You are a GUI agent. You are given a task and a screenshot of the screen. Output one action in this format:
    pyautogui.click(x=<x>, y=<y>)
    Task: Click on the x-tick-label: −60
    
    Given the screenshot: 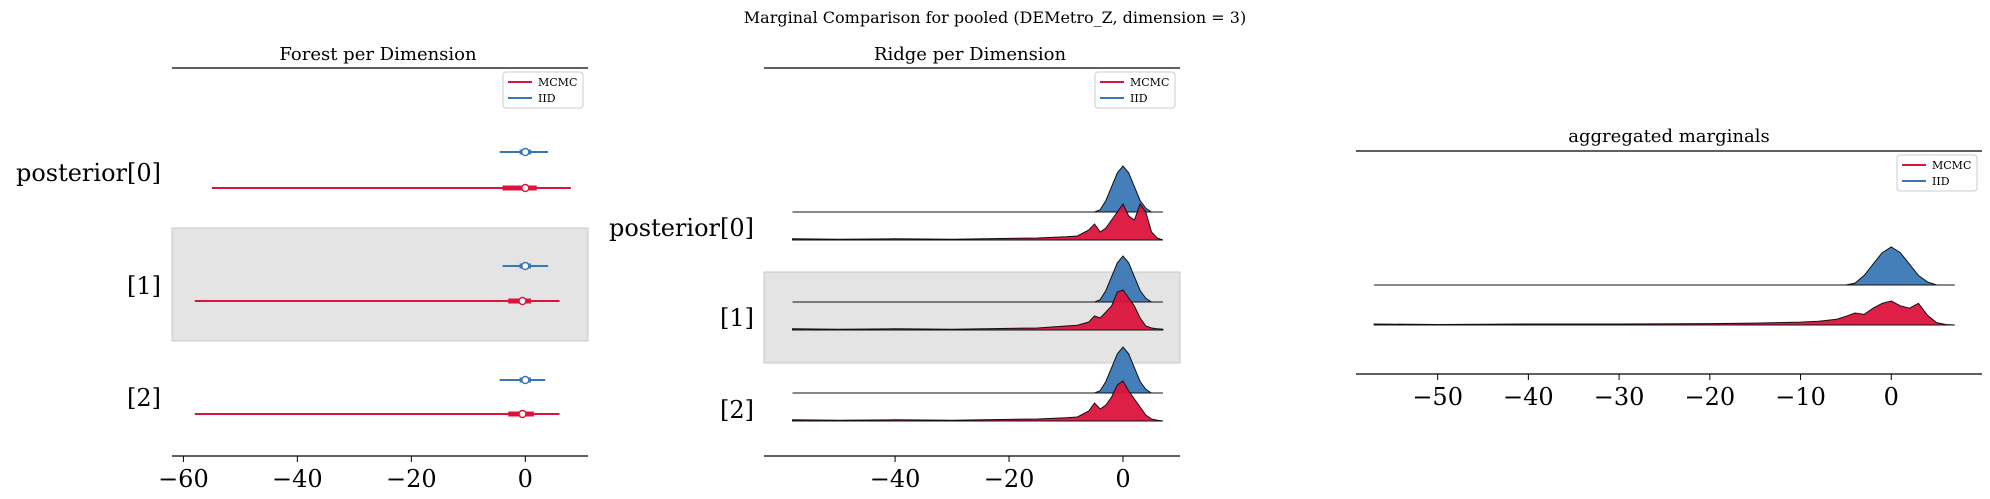 What is the action you would take?
    pyautogui.click(x=183, y=479)
    